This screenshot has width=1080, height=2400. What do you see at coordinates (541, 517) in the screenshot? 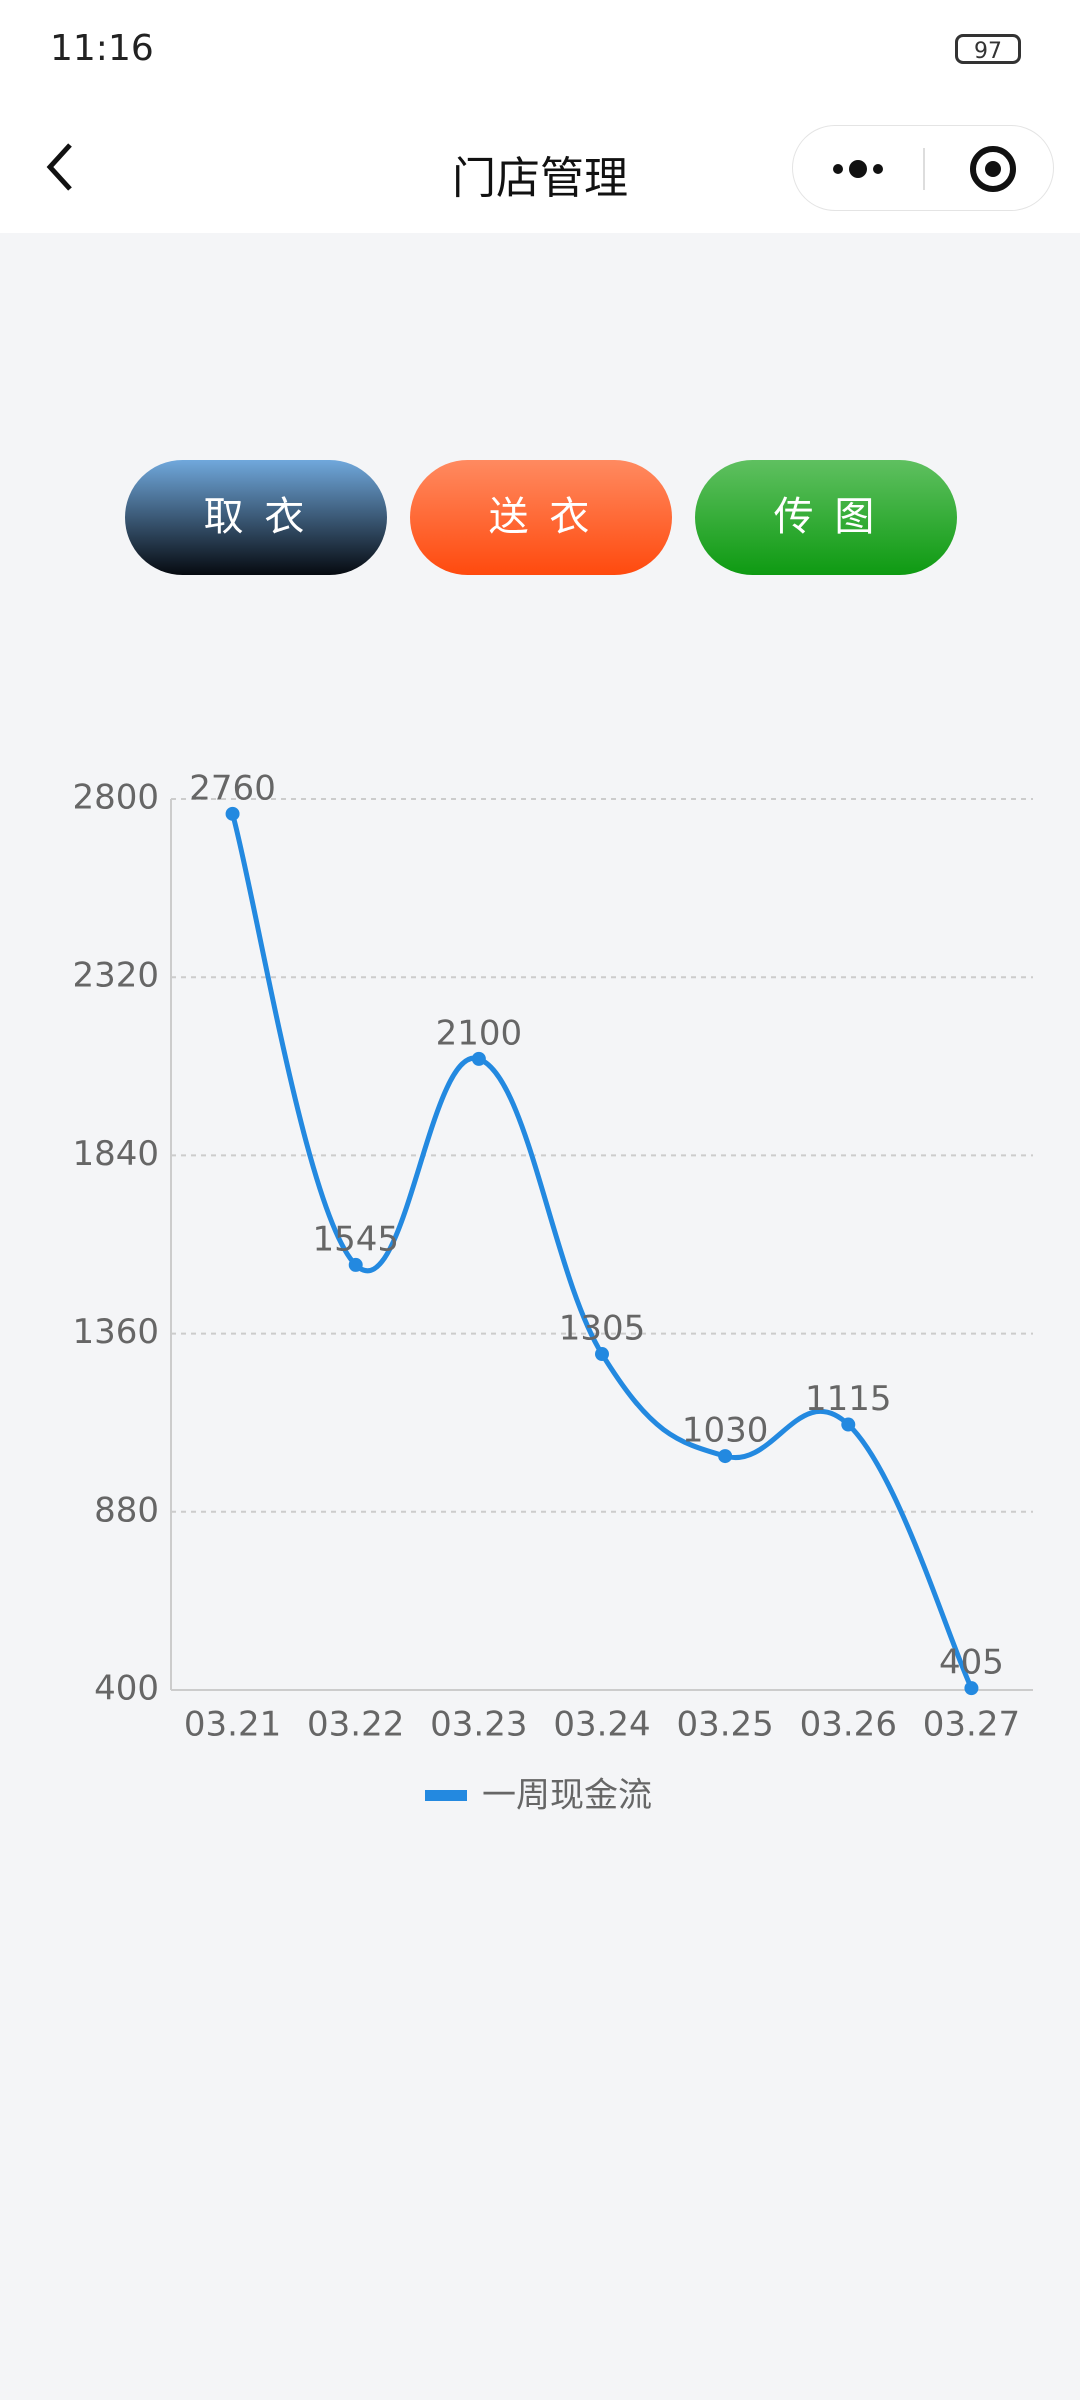
I see `deliver-button: 送 衣` at bounding box center [541, 517].